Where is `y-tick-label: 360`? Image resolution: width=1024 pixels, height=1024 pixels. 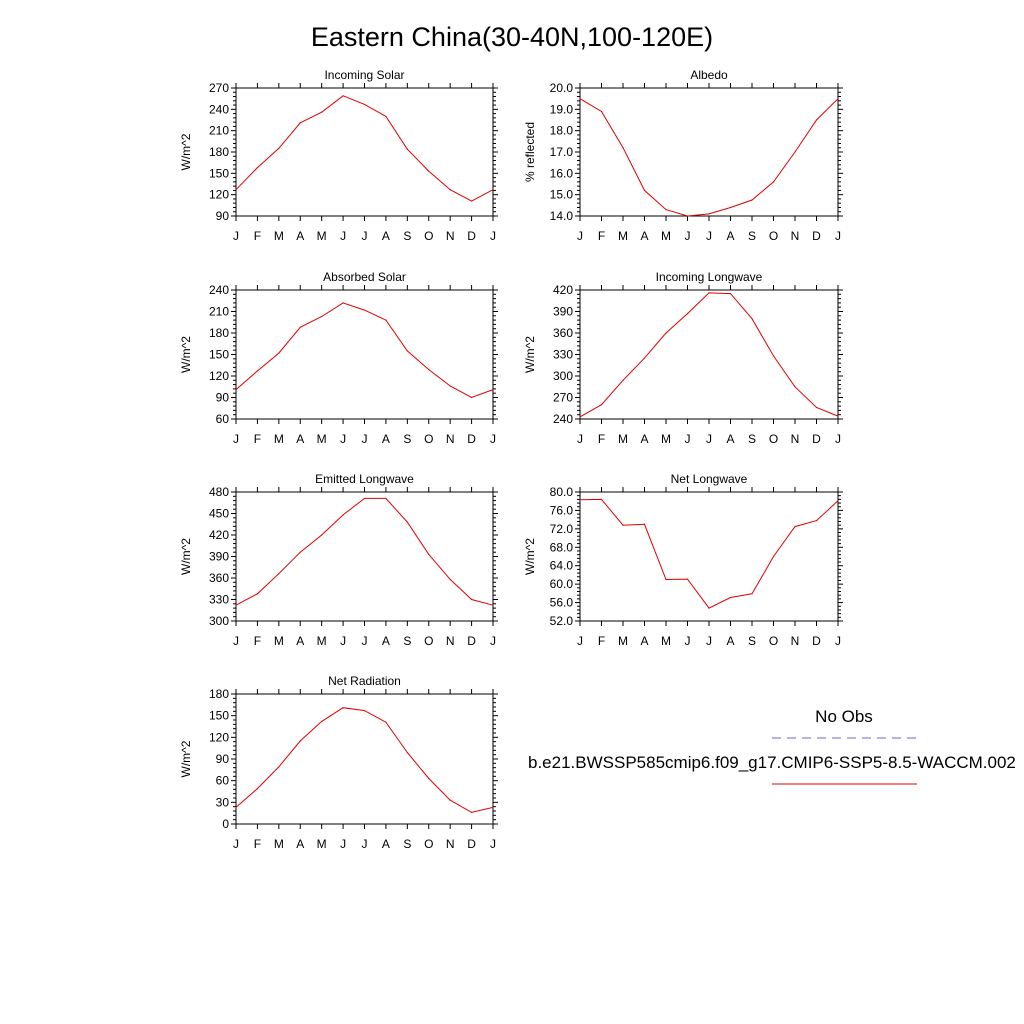 y-tick-label: 360 is located at coordinates (219, 578).